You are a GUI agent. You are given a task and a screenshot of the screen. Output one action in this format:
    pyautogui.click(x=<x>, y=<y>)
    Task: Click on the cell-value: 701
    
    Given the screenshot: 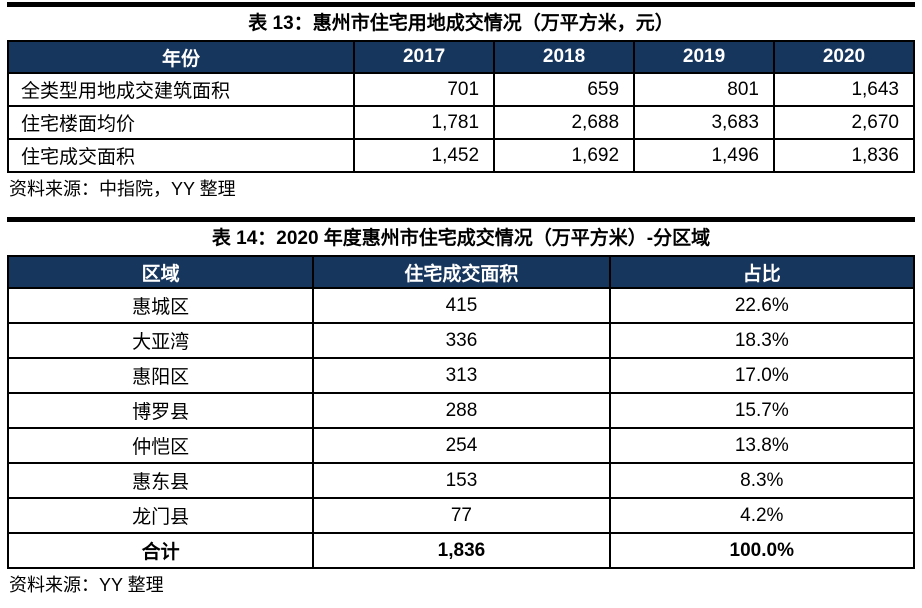 What is the action you would take?
    pyautogui.click(x=424, y=89)
    